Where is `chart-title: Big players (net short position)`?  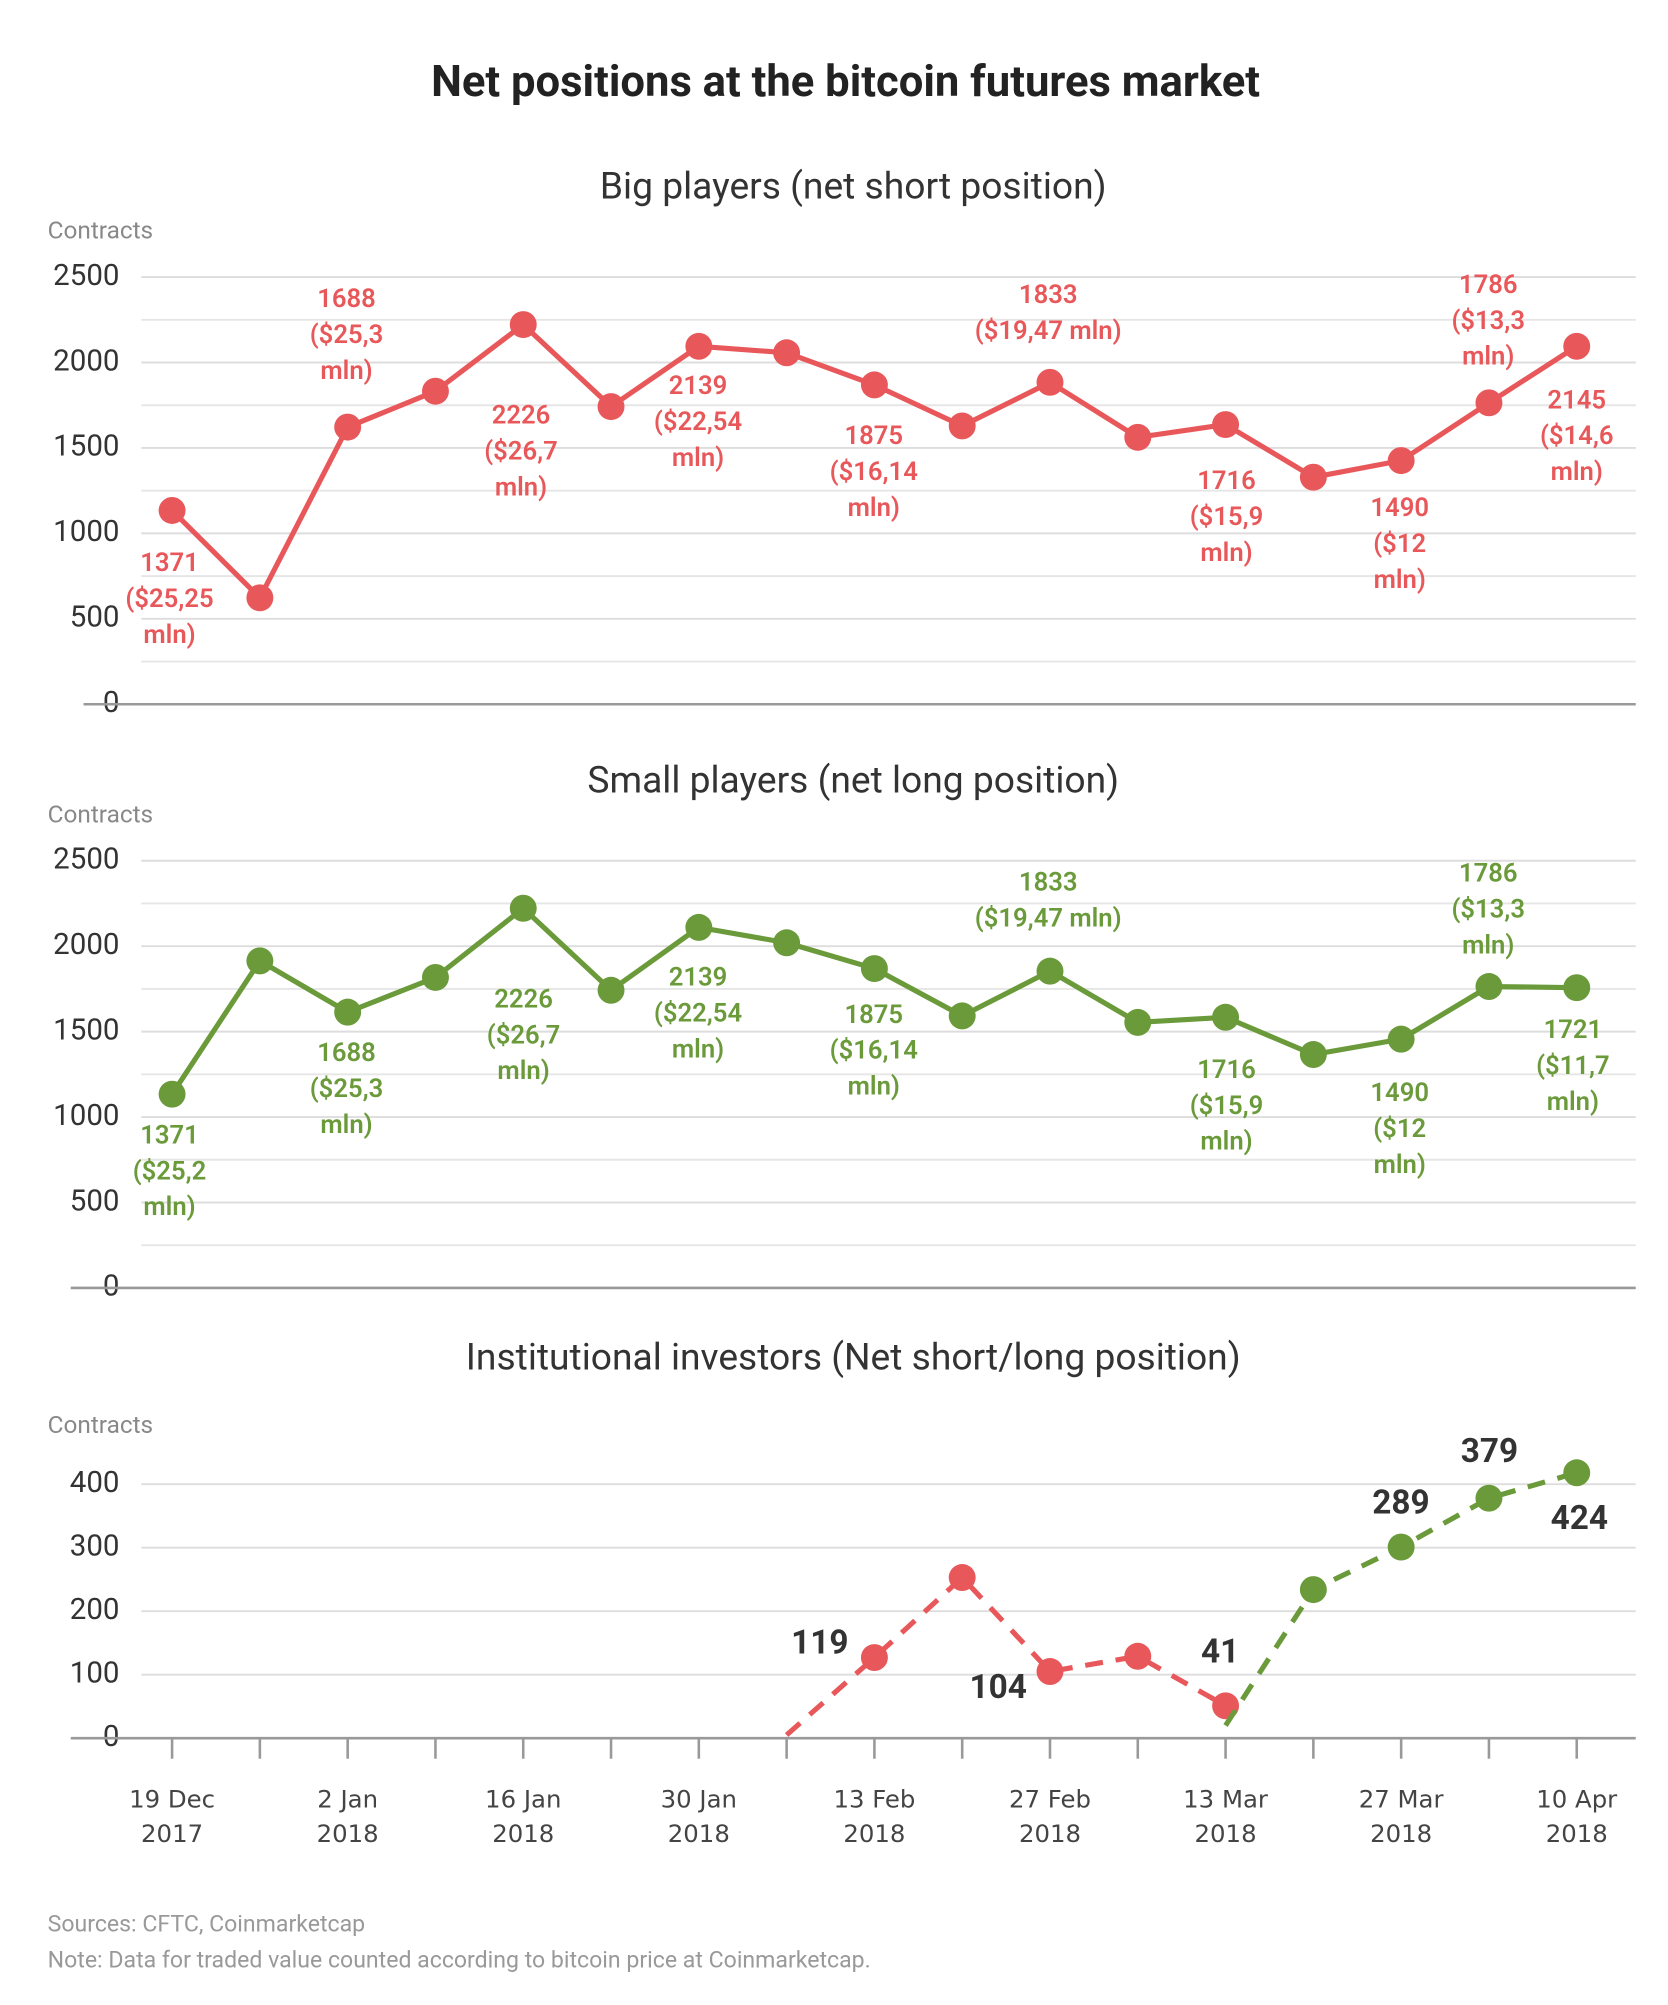
chart-title: Big players (net short position) is located at coordinates (853, 186).